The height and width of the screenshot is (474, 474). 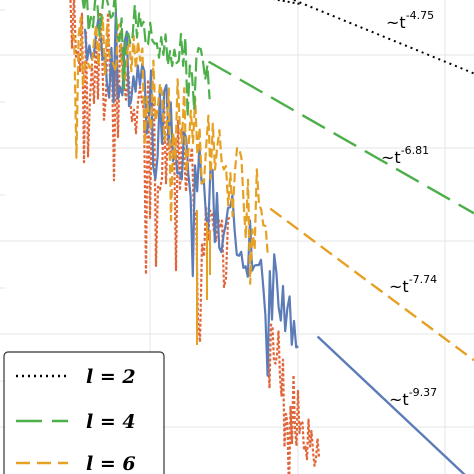 I want to click on series-l8-tail, so click(x=391, y=404).